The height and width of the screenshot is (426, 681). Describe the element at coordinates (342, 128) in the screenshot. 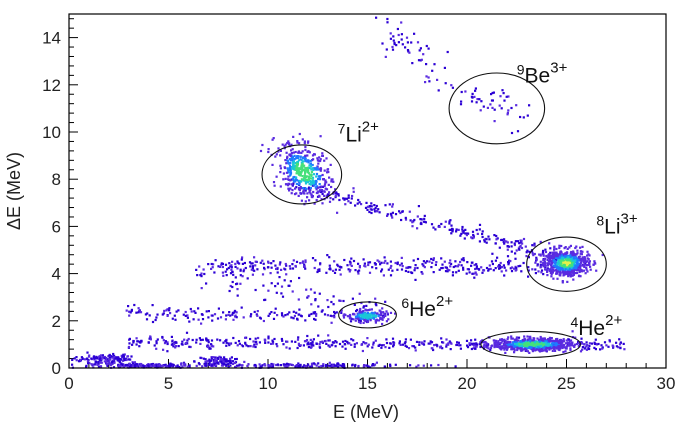

I see `isotope-mass: 7` at that location.